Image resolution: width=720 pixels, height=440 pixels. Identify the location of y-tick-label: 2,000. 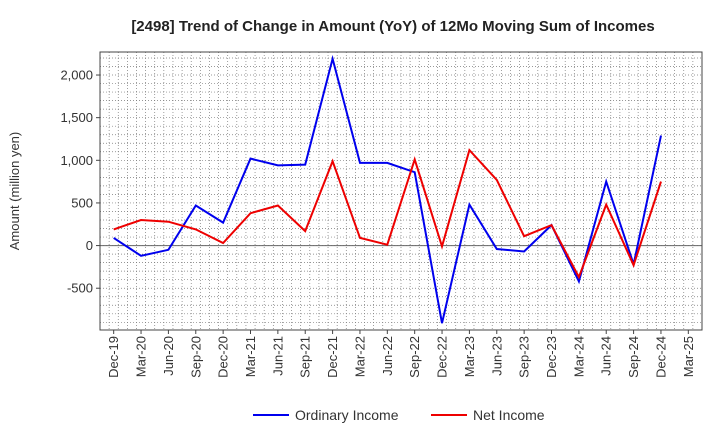
(76, 75).